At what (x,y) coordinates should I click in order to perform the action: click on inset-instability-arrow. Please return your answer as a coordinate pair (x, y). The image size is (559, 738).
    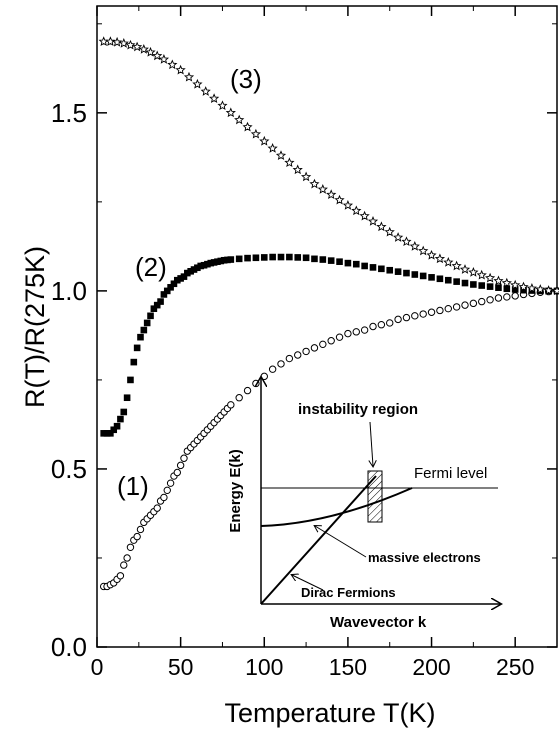
    Looking at the image, I should click on (371, 443).